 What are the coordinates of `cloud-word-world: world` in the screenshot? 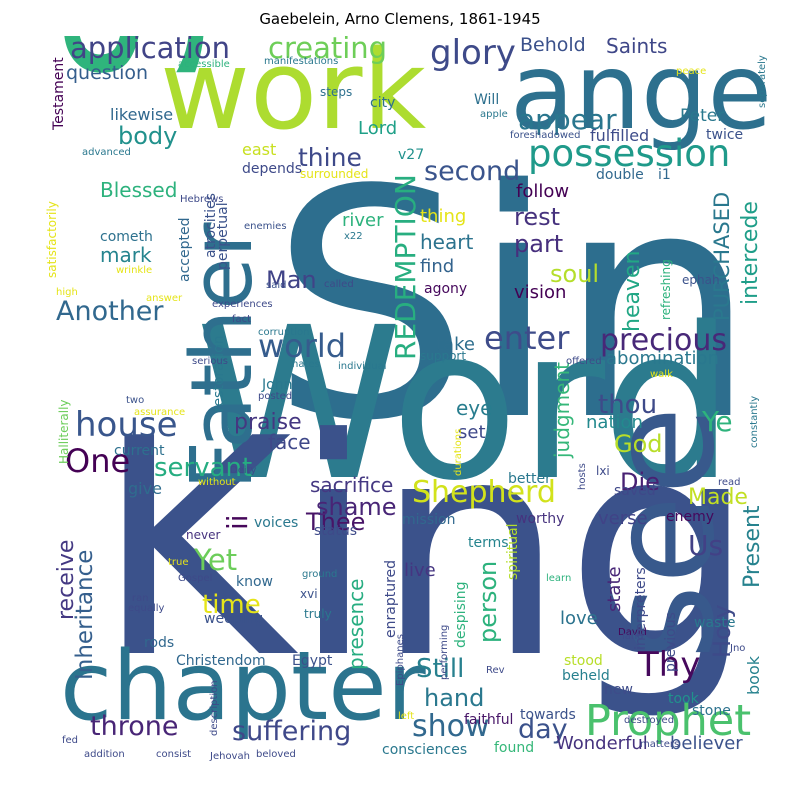 It's located at (302, 346).